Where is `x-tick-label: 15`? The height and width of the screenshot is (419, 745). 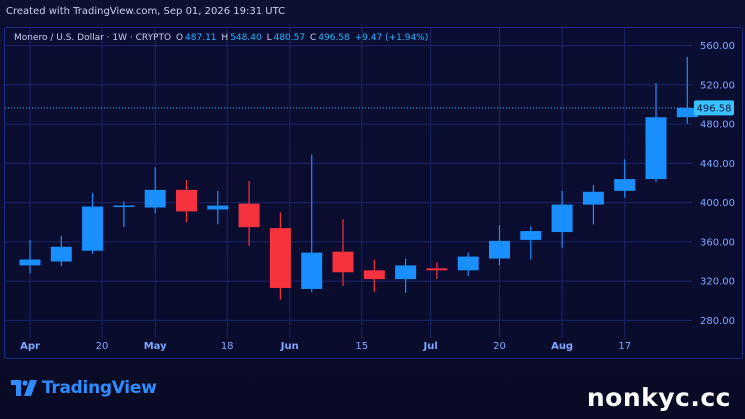
x-tick-label: 15 is located at coordinates (361, 346).